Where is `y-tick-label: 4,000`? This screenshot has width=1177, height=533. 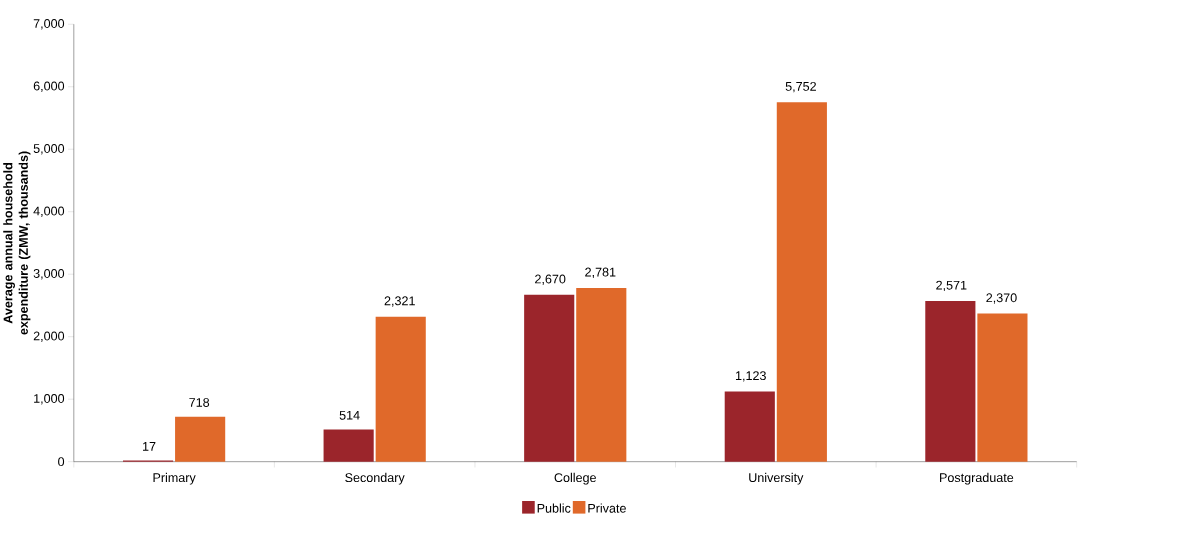
y-tick-label: 4,000 is located at coordinates (49, 211).